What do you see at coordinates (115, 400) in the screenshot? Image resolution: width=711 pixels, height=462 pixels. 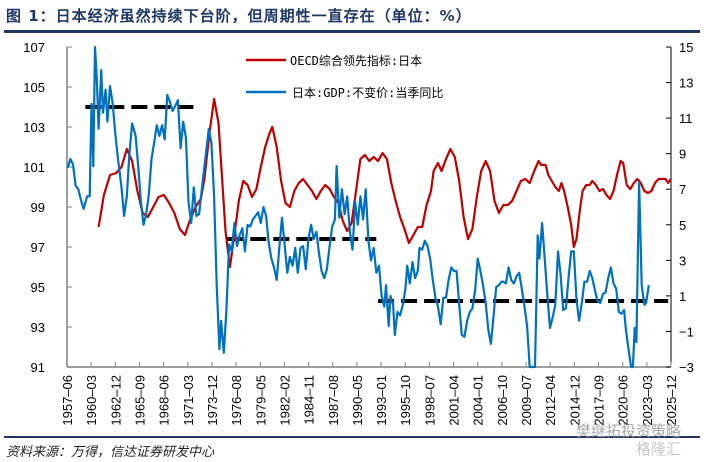 I see `x-tick-label: 1962–12` at bounding box center [115, 400].